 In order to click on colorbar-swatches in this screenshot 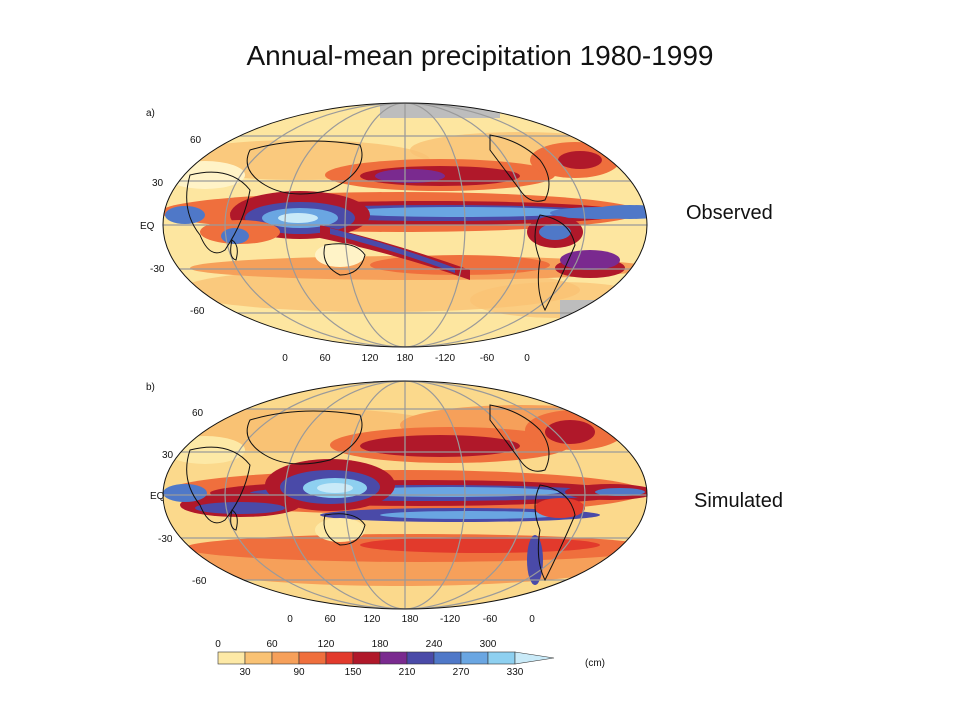, I will do `click(386, 658)`.